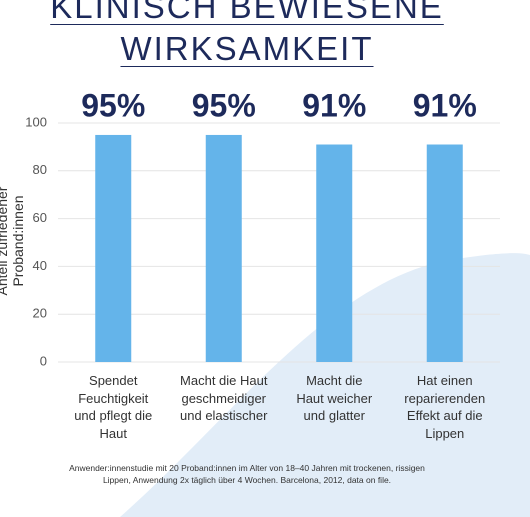 Image resolution: width=530 pixels, height=517 pixels. I want to click on x-tick-label: Macht die Haut weicher und glatter, so click(334, 398).